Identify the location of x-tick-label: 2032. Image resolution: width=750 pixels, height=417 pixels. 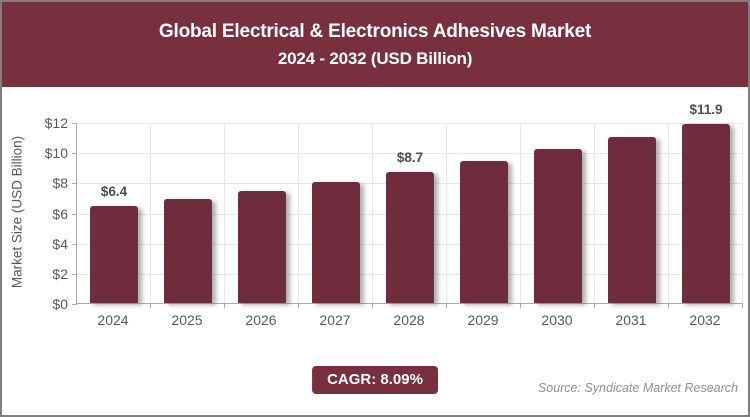
(705, 320).